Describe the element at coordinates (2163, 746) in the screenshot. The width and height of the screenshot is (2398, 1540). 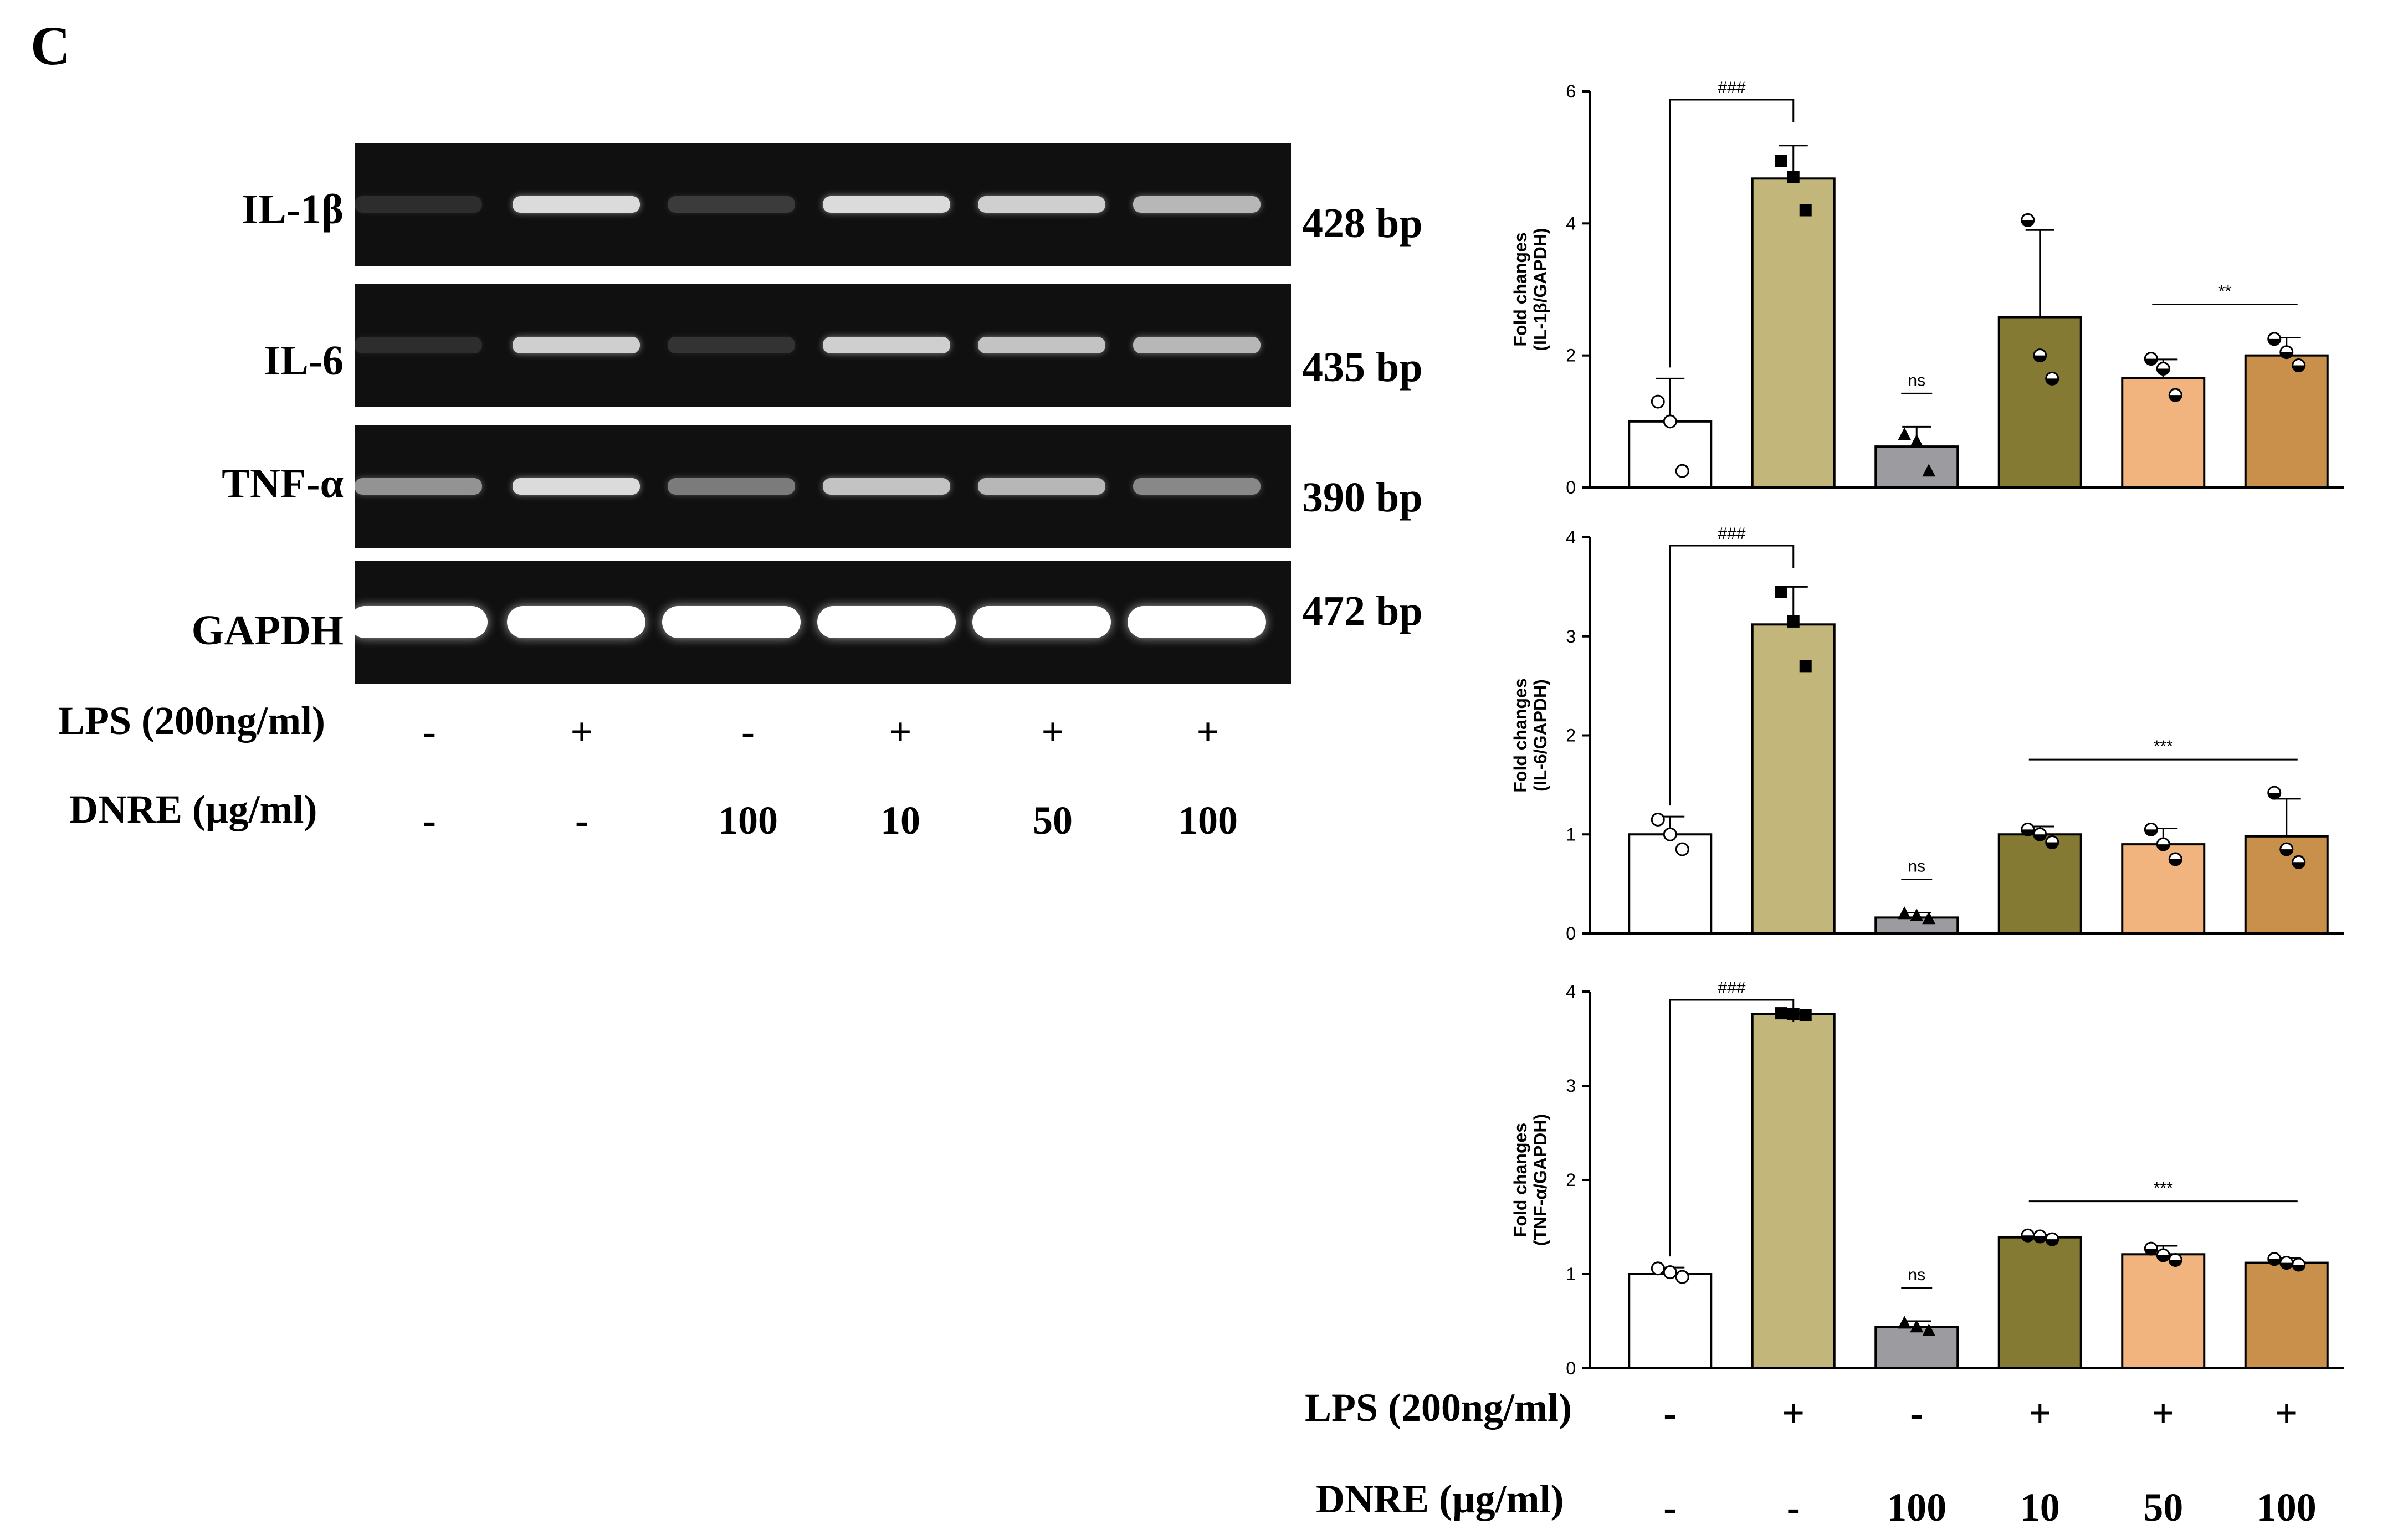
I see `significance-label: ***` at that location.